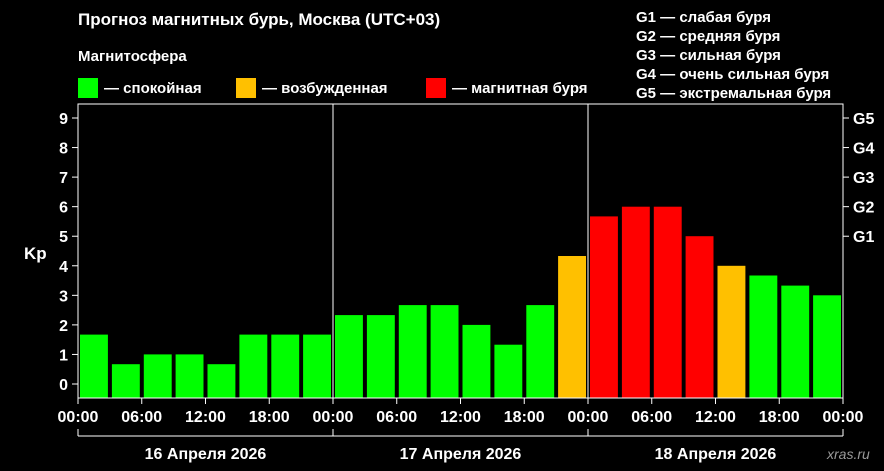  I want to click on y-axis-label: Kp, so click(35, 253).